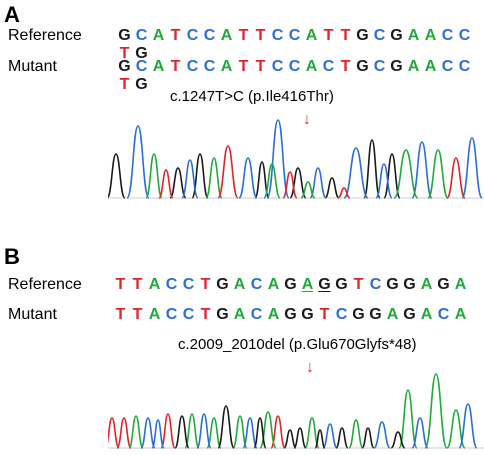 This screenshot has width=484, height=455. Describe the element at coordinates (310, 367) in the screenshot. I see `panel-b-mutation-arrow-icon: ↓` at that location.